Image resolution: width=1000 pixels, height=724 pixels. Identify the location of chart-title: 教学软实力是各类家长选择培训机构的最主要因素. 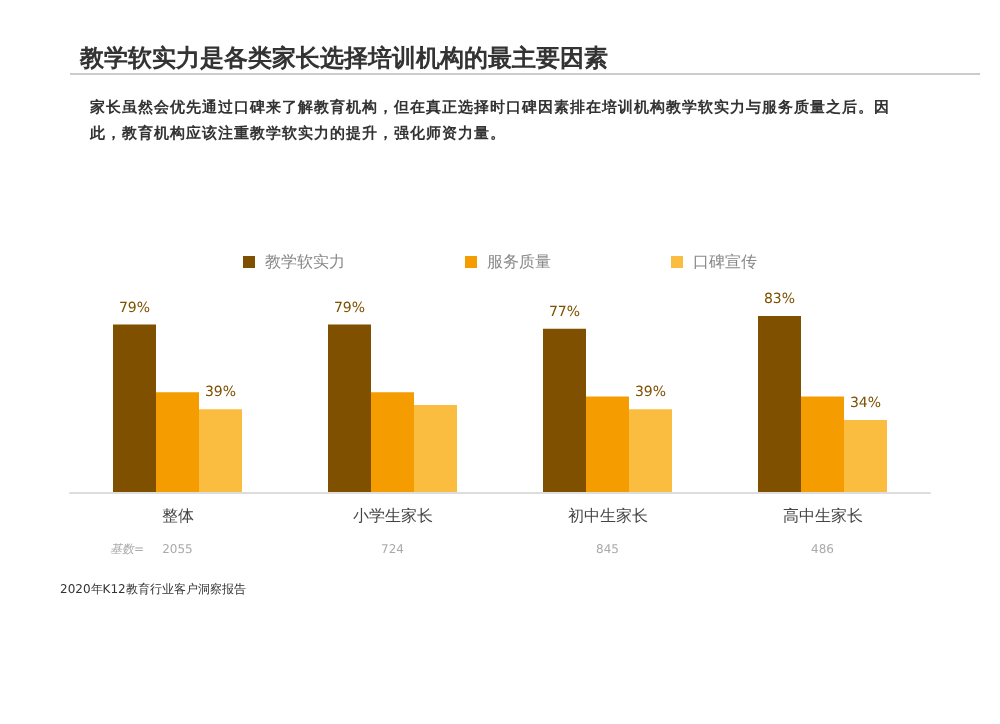
(343, 58).